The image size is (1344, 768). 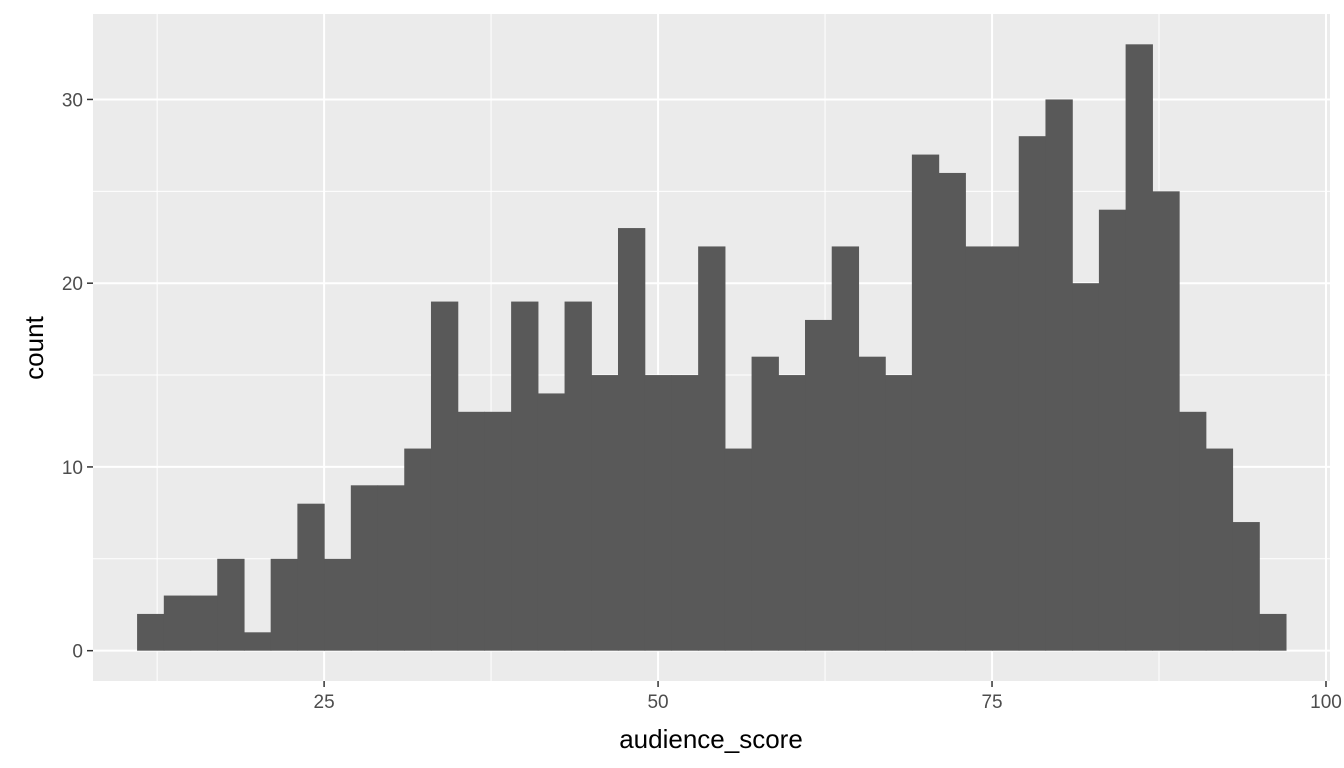 I want to click on x-tick-label: 100, so click(x=1326, y=702).